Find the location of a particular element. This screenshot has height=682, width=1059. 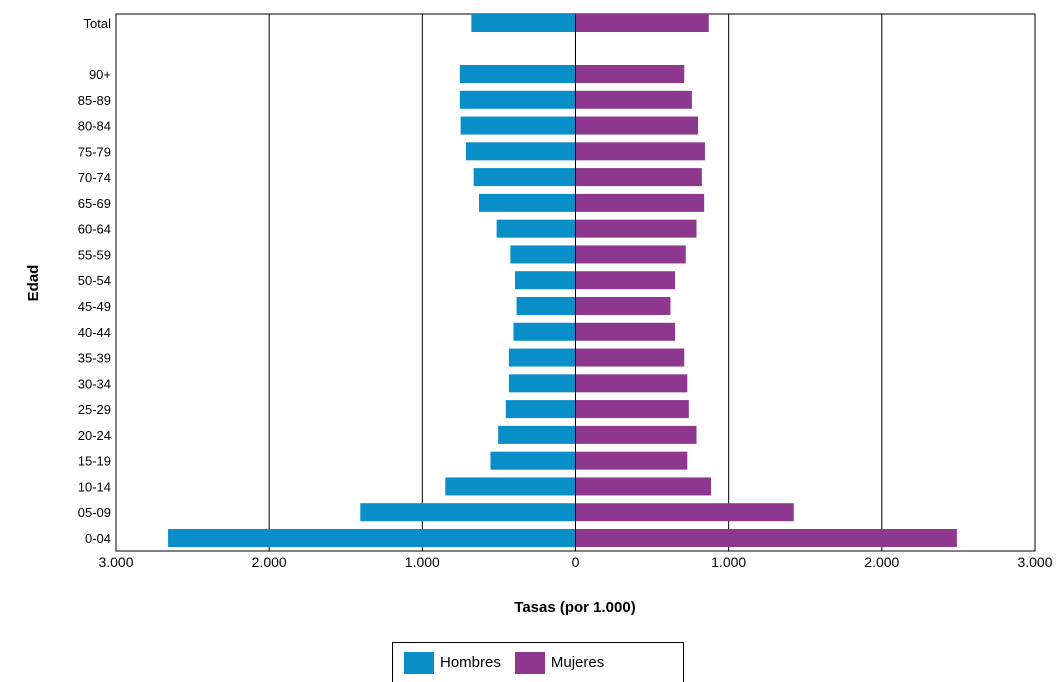

y-tick-label: 75-79 is located at coordinates (94, 151).